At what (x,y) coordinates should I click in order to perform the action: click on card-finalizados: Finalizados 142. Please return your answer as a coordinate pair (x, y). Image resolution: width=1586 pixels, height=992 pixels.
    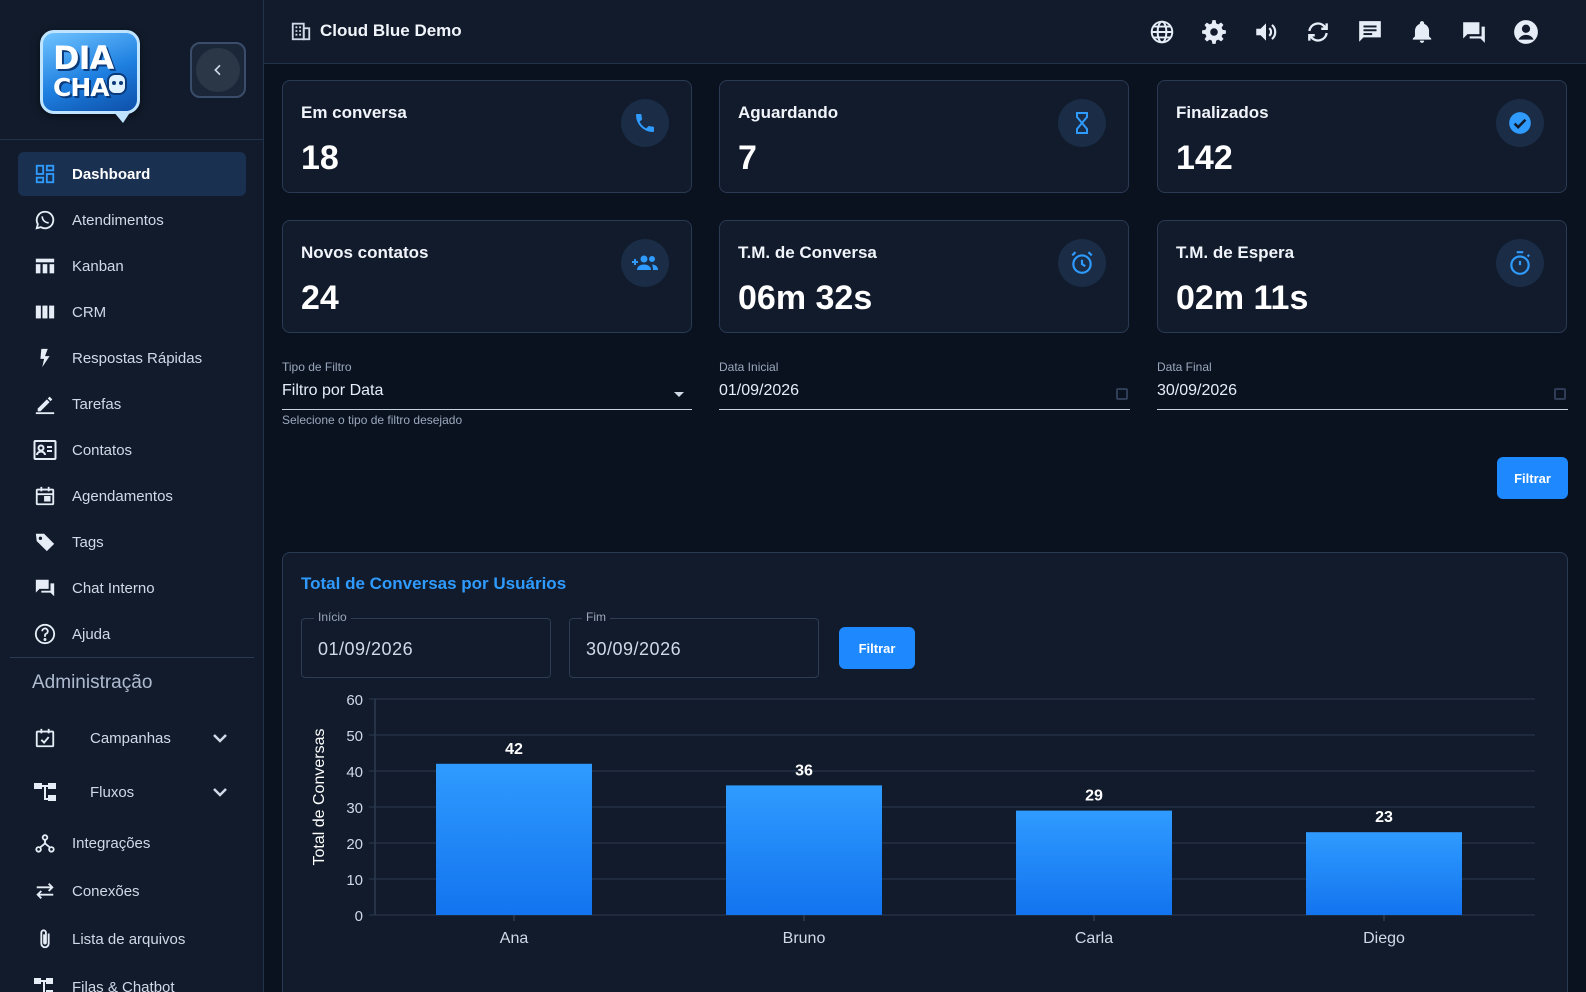
    Looking at the image, I should click on (1362, 136).